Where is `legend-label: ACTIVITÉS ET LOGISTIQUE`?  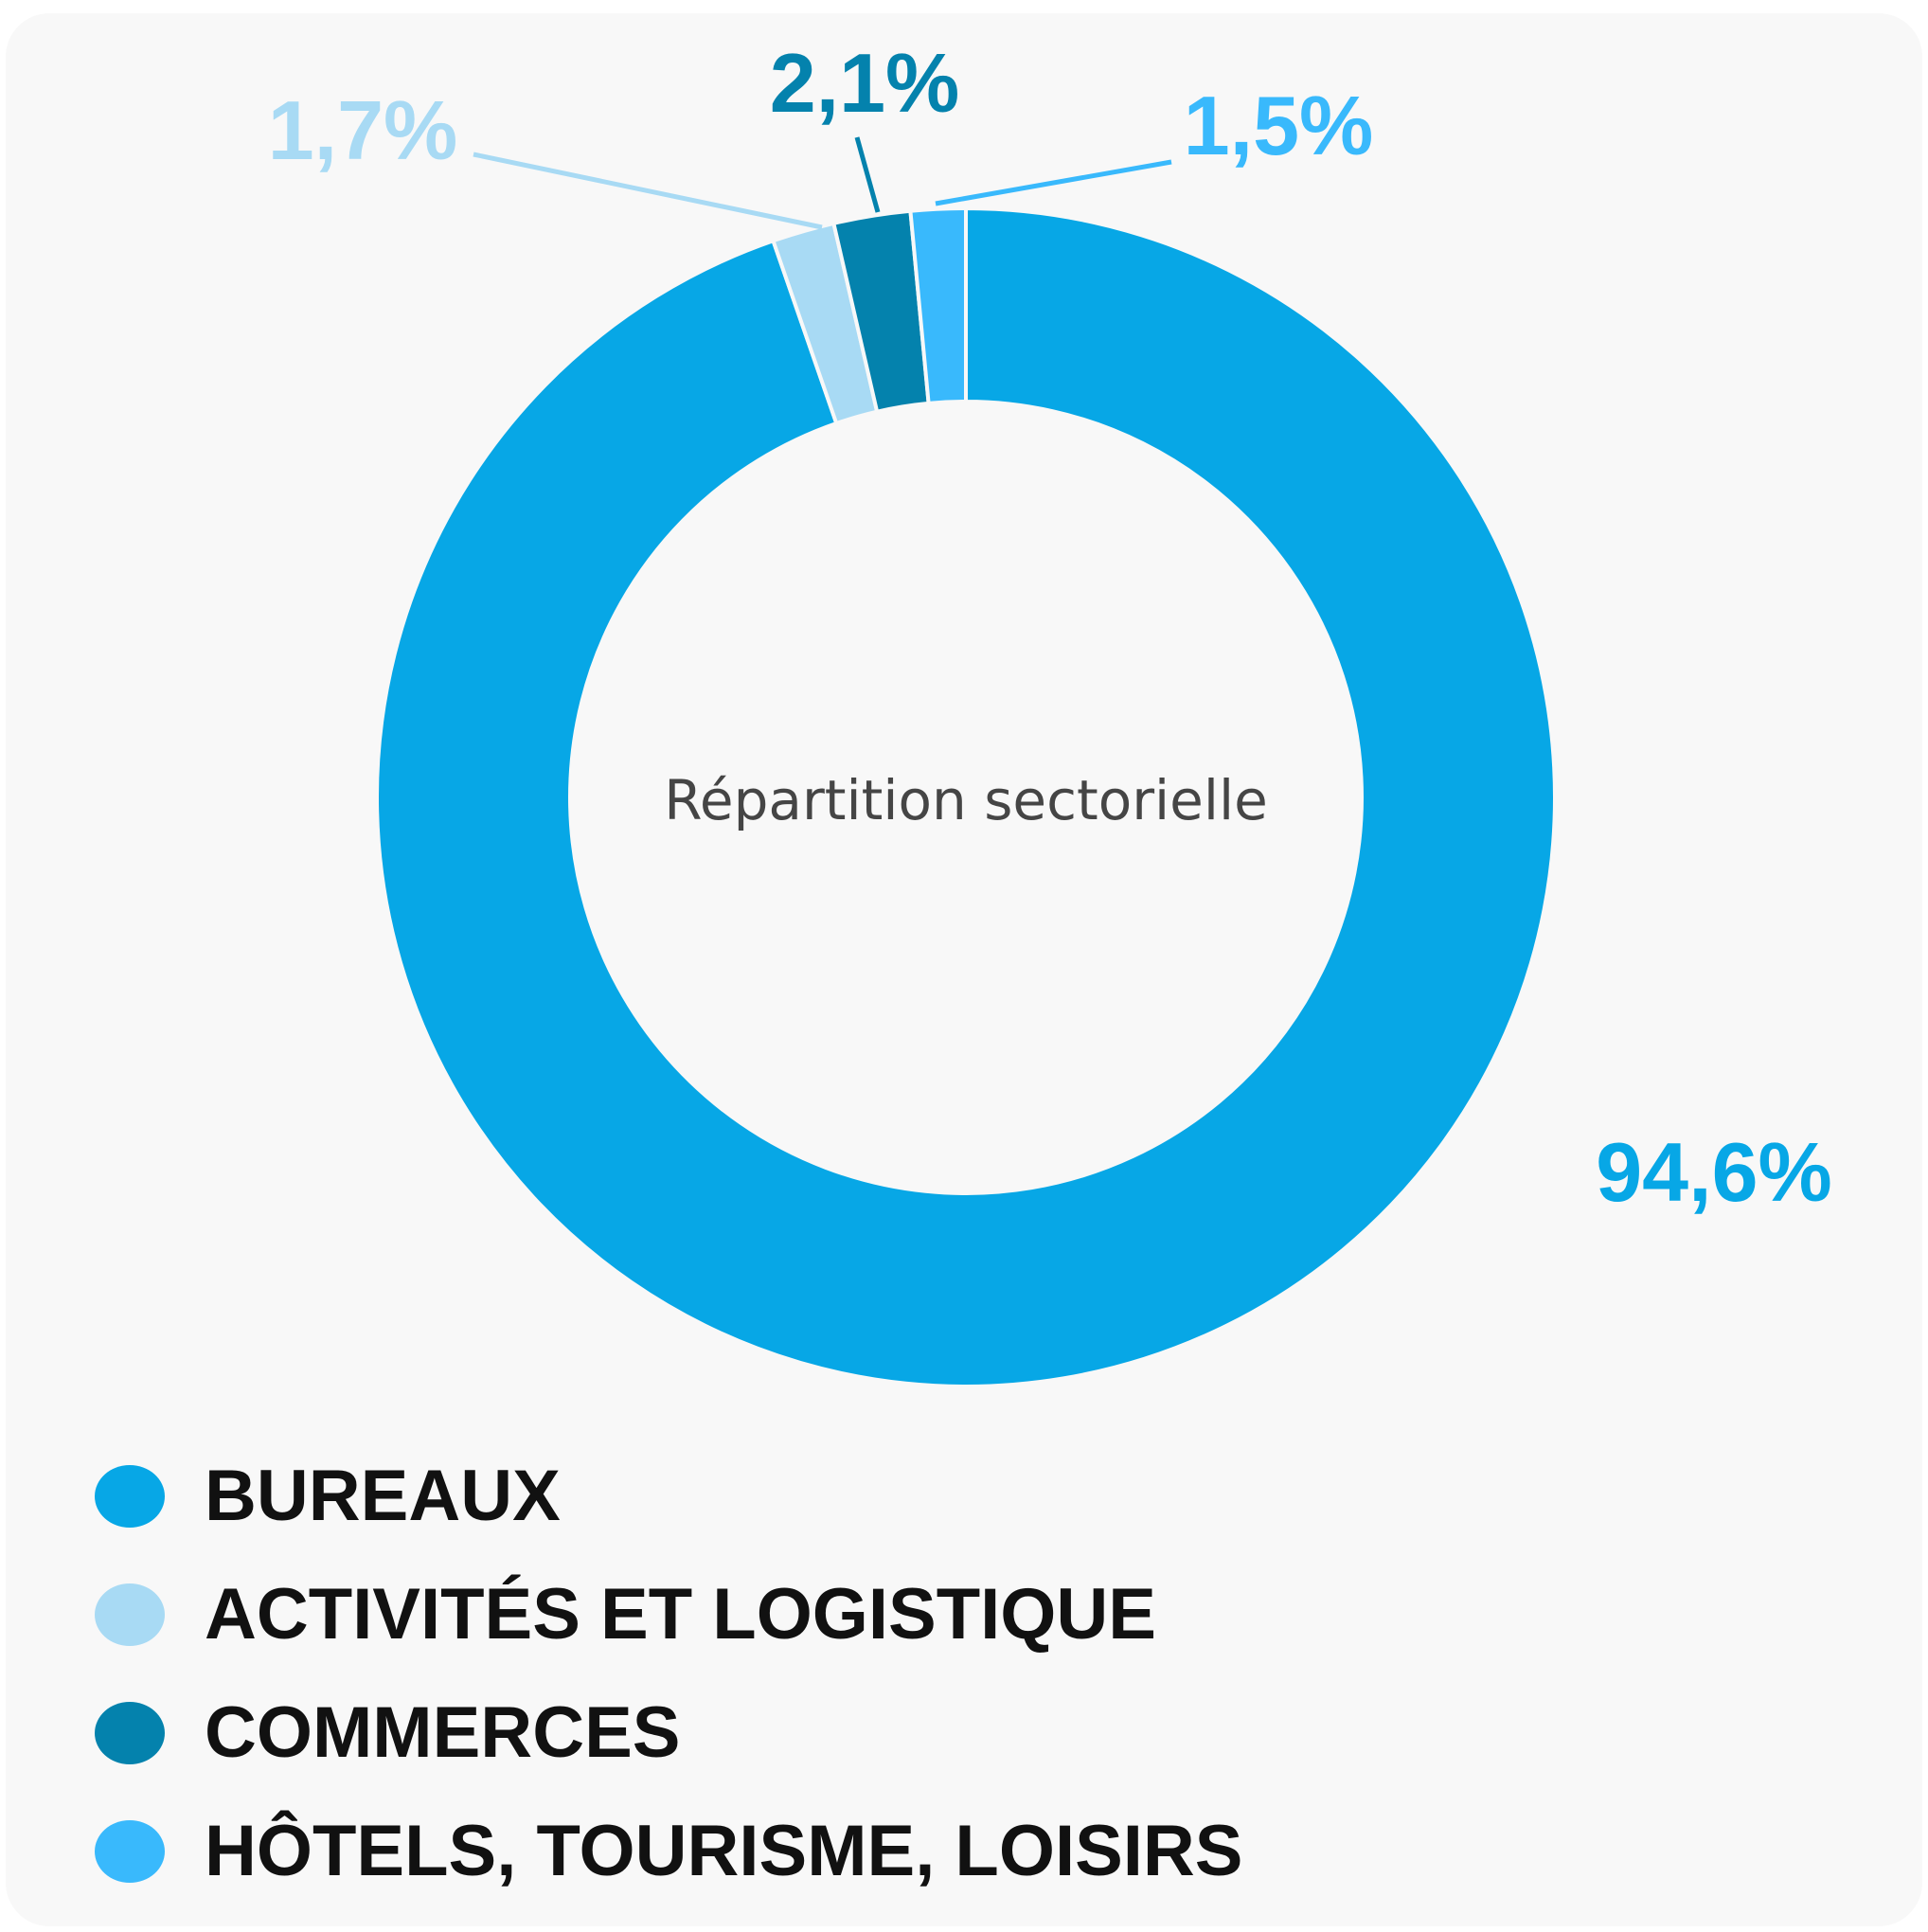
legend-label: ACTIVITÉS ET LOGISTIQUE is located at coordinates (680, 1614).